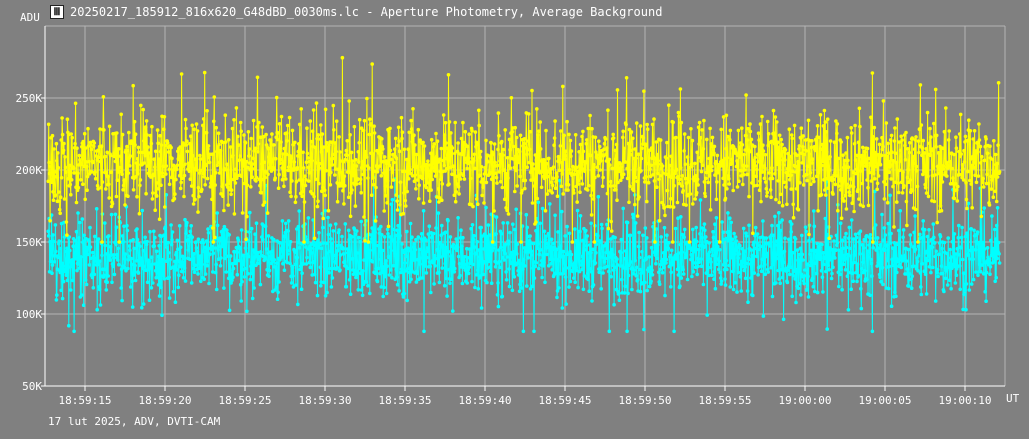  Describe the element at coordinates (29, 98) in the screenshot. I see `y-tick-label: 250K` at that location.